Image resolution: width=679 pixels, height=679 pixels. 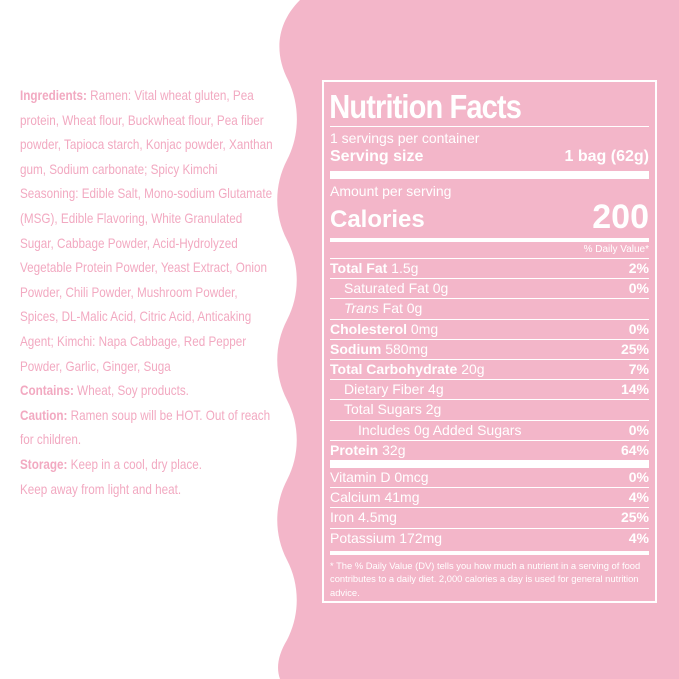 What do you see at coordinates (634, 389) in the screenshot?
I see `nutrient-dv: 14%` at bounding box center [634, 389].